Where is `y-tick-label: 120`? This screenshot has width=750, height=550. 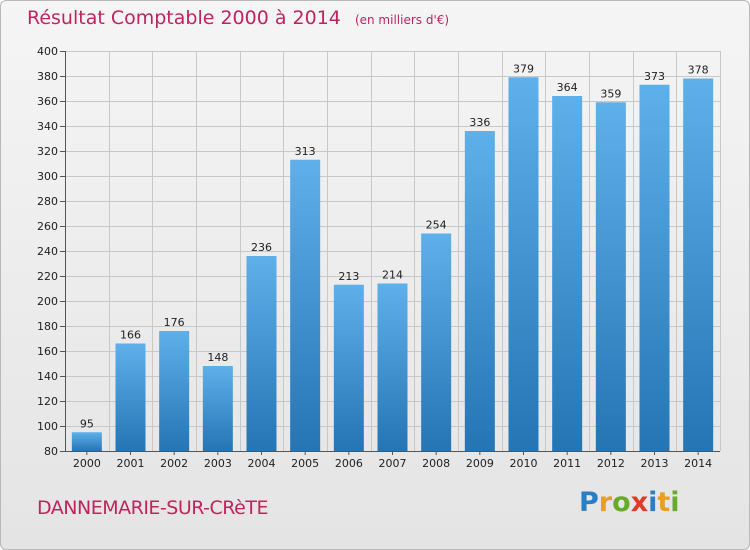
y-tick-label: 120 is located at coordinates (47, 401).